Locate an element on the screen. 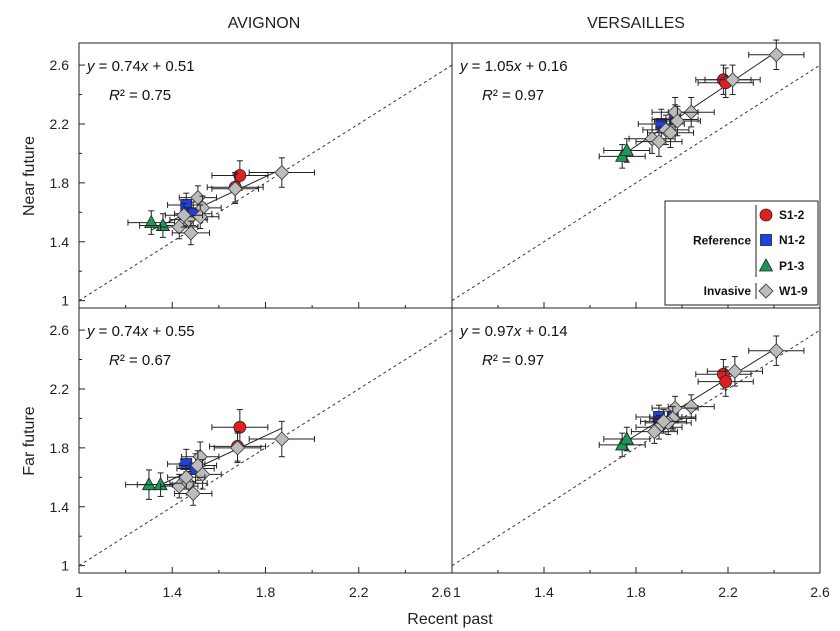  legend-entry-w: W1-9 is located at coordinates (793, 291).